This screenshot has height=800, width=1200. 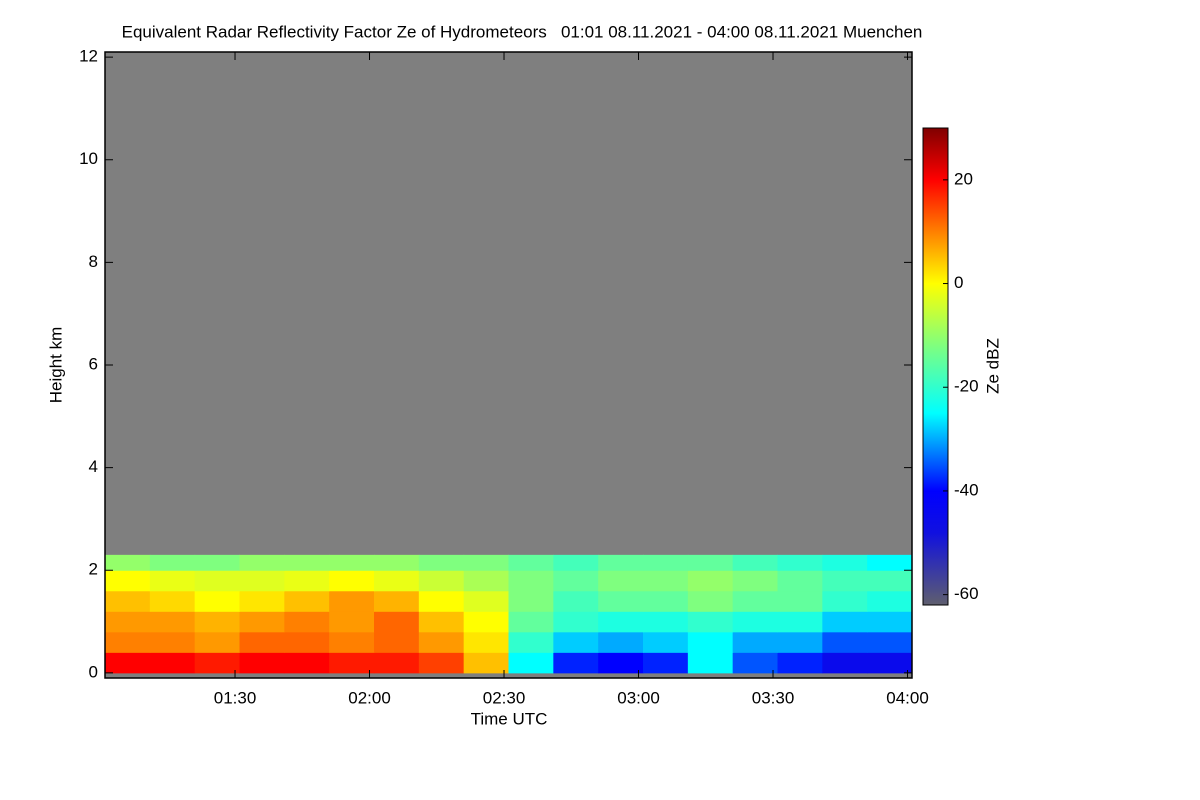 I want to click on x-tick-label: 03:30, so click(x=773, y=697).